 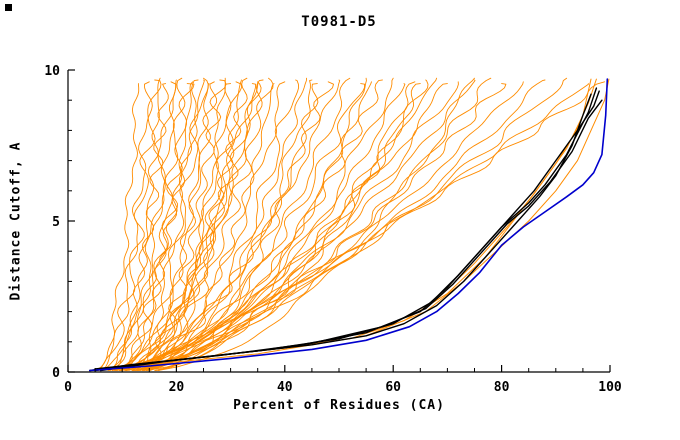 What do you see at coordinates (8, 7) in the screenshot?
I see `corner-mark` at bounding box center [8, 7].